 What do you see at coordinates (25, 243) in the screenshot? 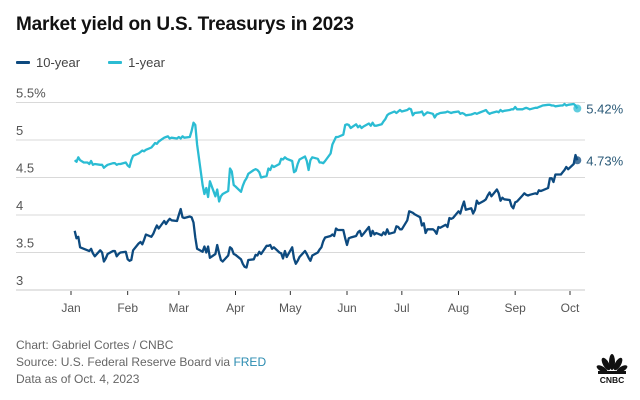
I see `y-tick-label: 3.5` at bounding box center [25, 243].